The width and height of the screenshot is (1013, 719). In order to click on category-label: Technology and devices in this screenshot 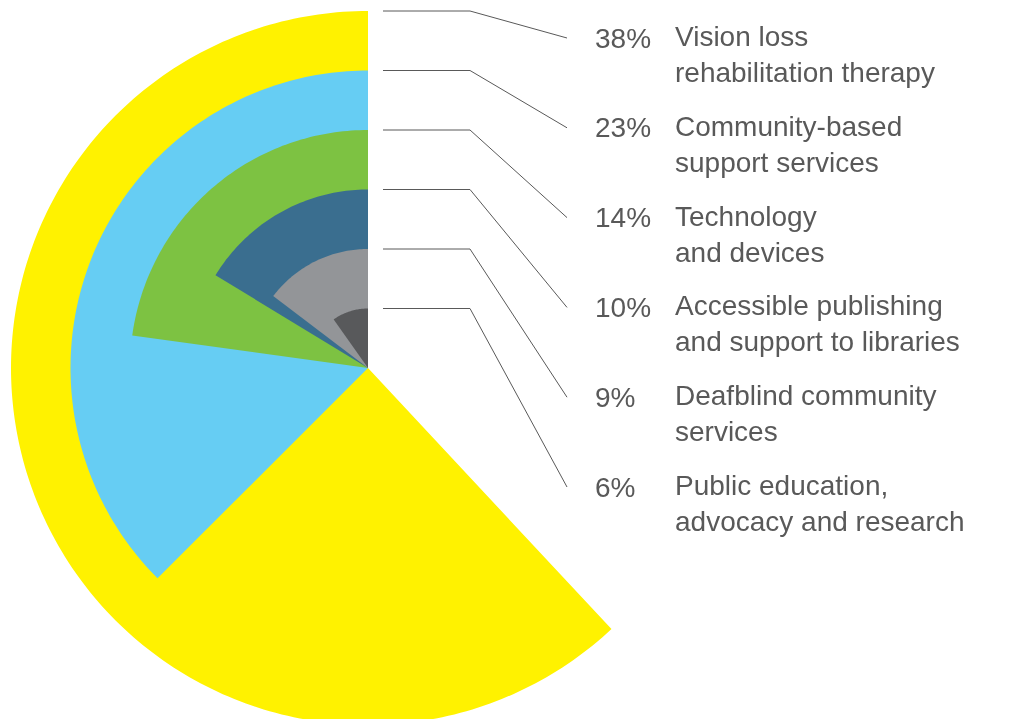, I will do `click(750, 235)`.